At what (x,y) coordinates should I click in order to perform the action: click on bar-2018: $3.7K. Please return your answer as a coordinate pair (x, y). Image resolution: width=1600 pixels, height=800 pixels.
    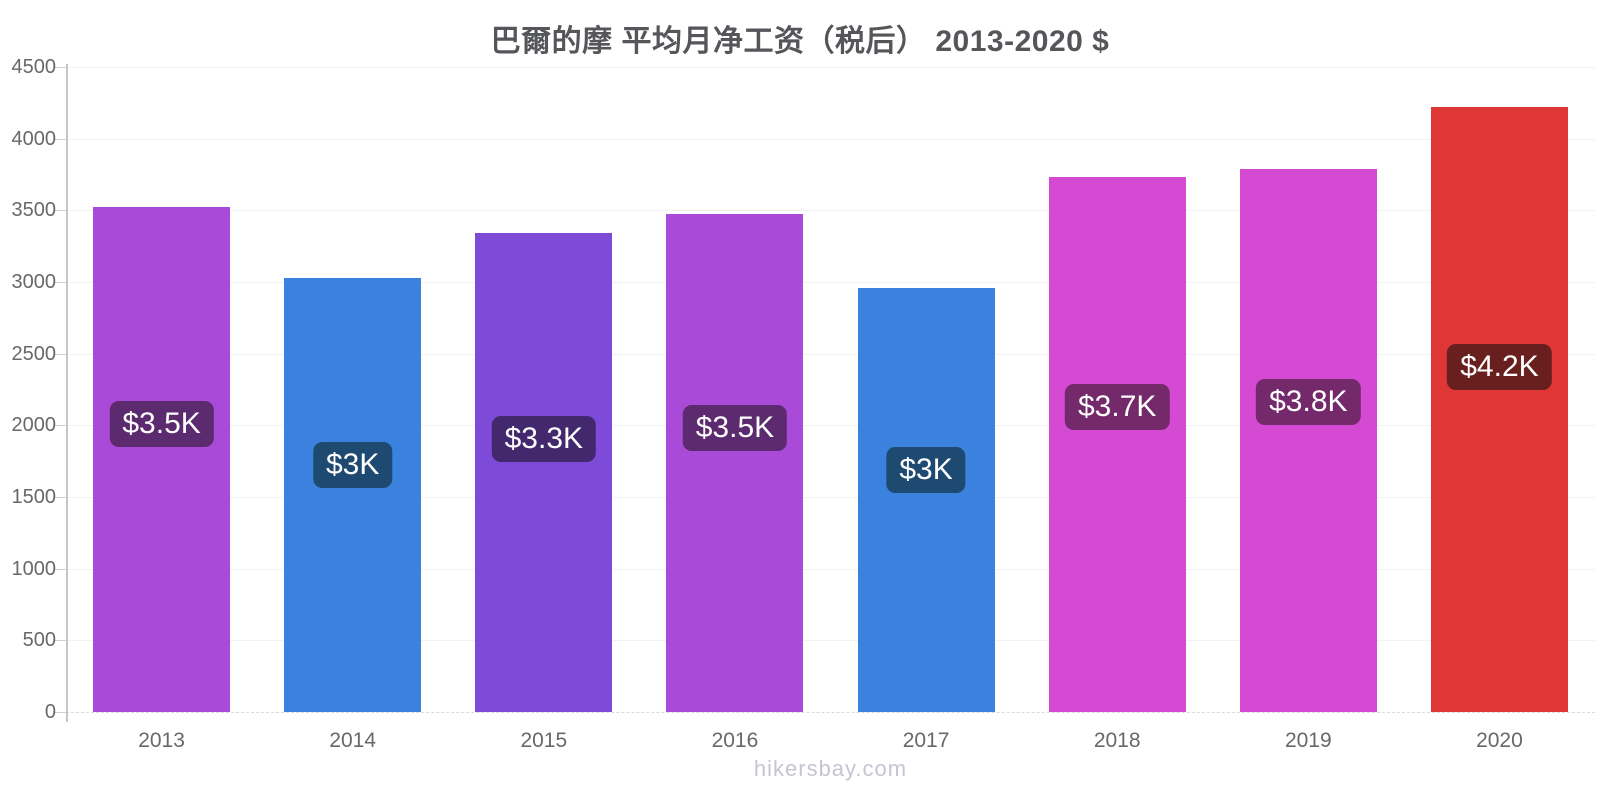
    Looking at the image, I should click on (1117, 444).